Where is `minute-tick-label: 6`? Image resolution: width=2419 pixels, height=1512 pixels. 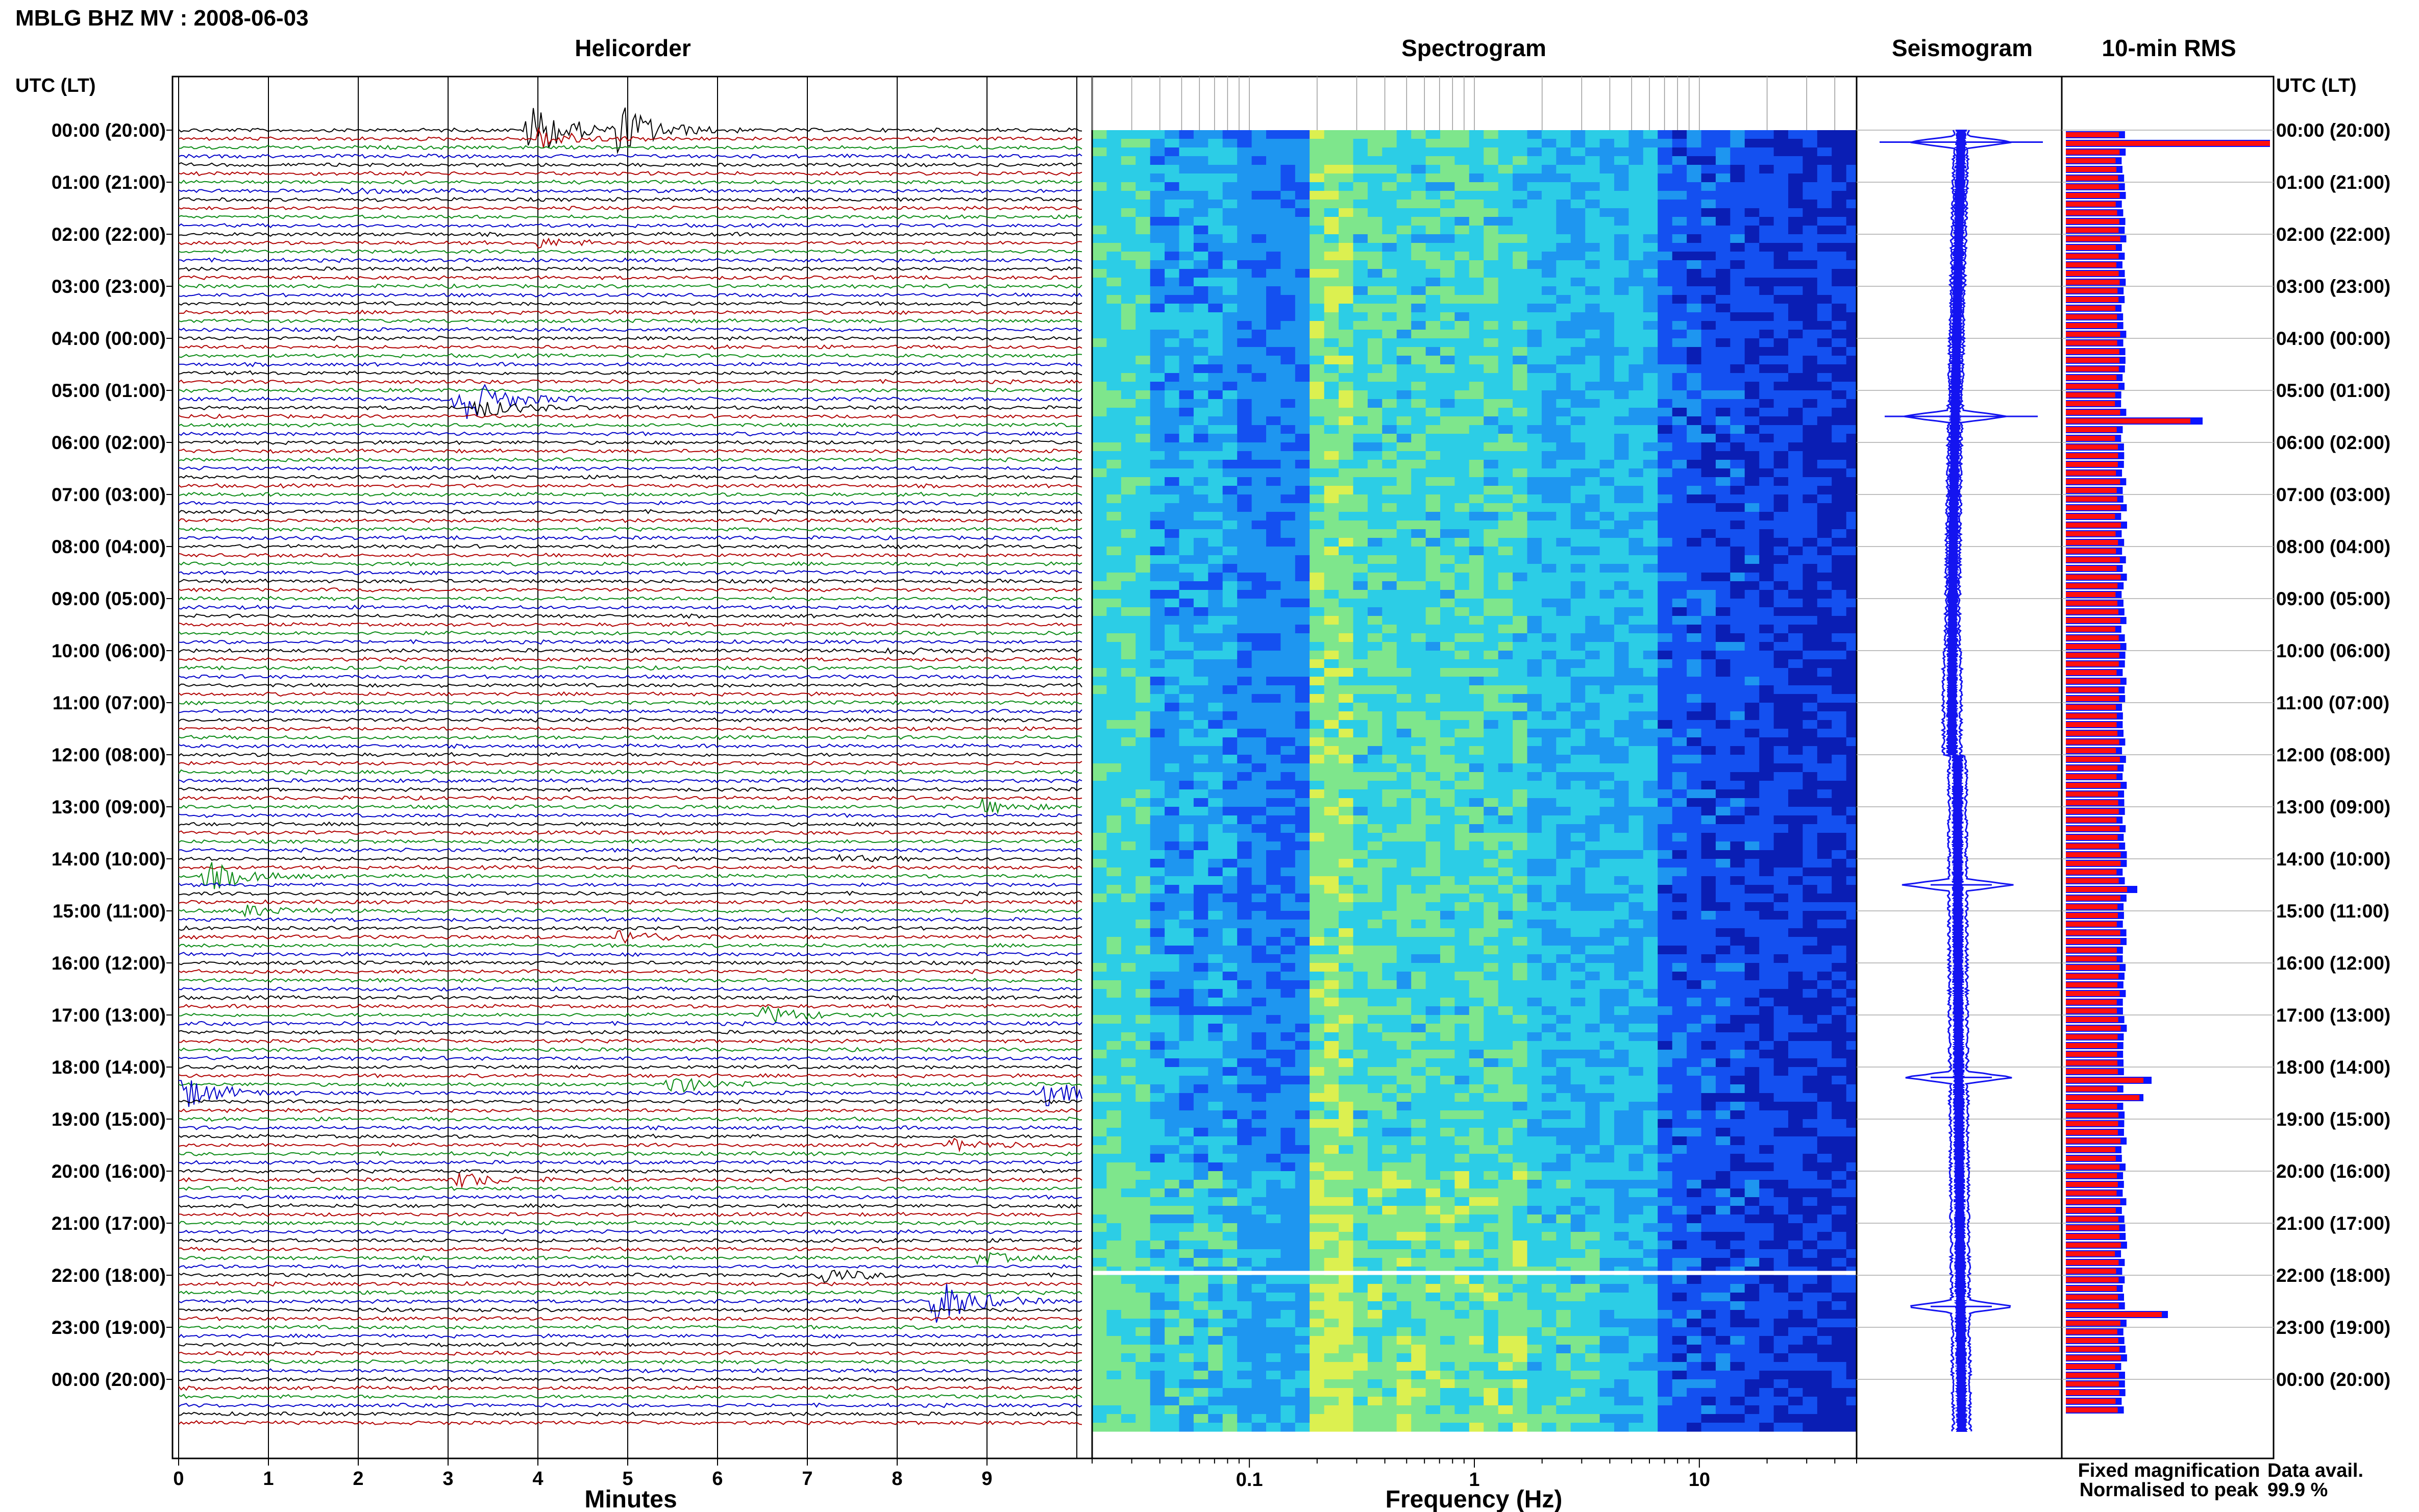 minute-tick-label: 6 is located at coordinates (717, 1479).